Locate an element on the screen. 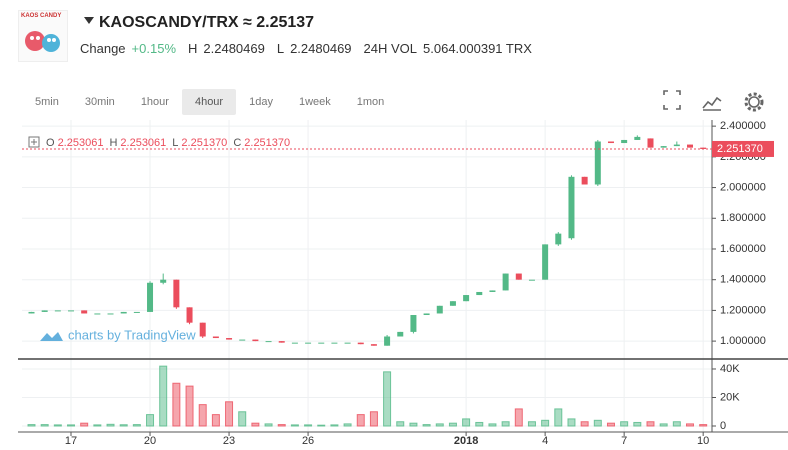 This screenshot has width=788, height=450. interval-button: 30min is located at coordinates (99, 102).